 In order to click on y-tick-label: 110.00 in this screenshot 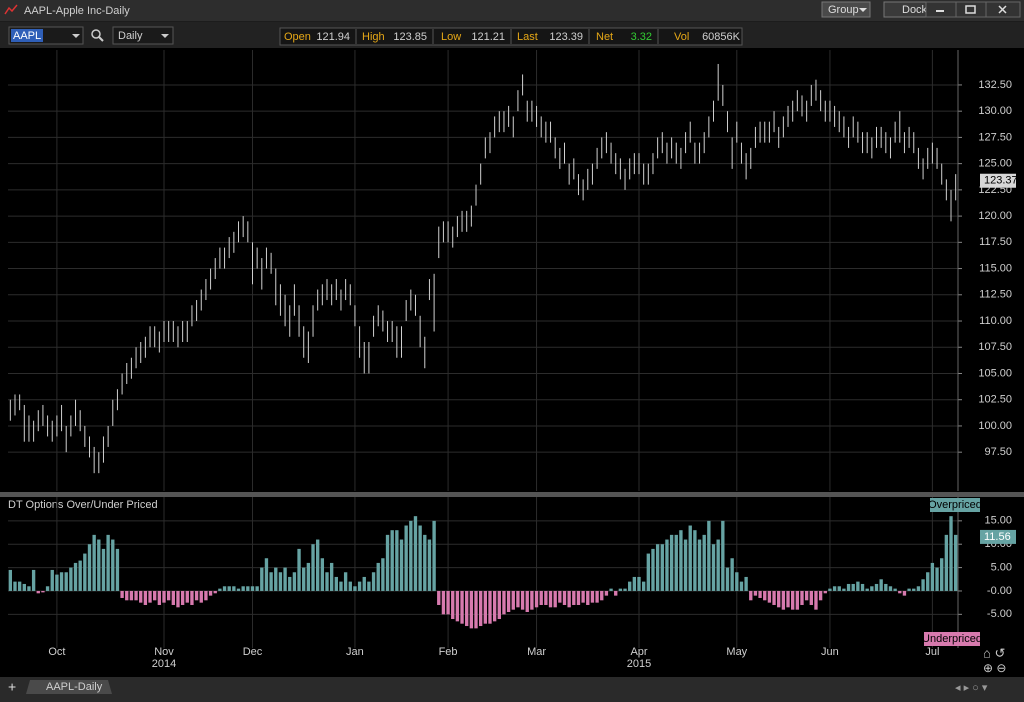, I will do `click(995, 321)`.